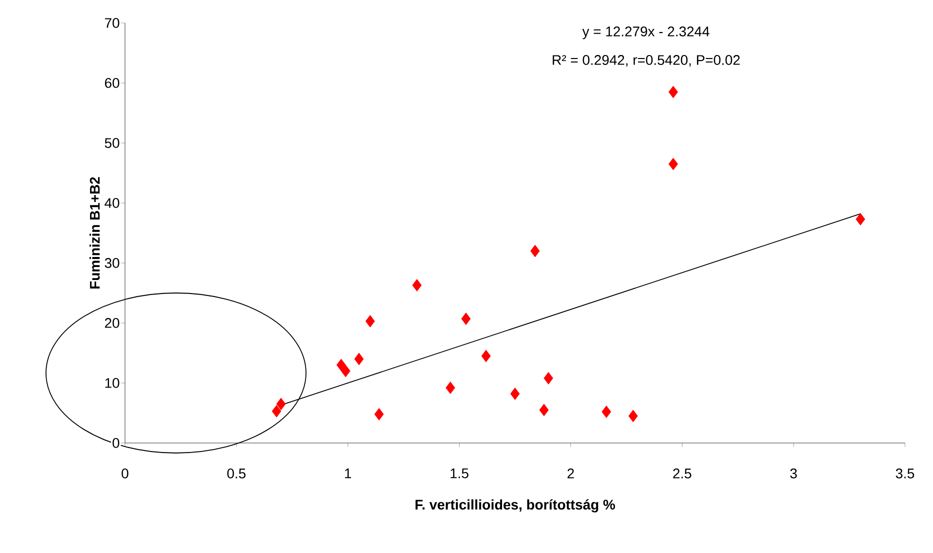 The width and height of the screenshot is (933, 553). What do you see at coordinates (125, 473) in the screenshot?
I see `x-tick-label: 0` at bounding box center [125, 473].